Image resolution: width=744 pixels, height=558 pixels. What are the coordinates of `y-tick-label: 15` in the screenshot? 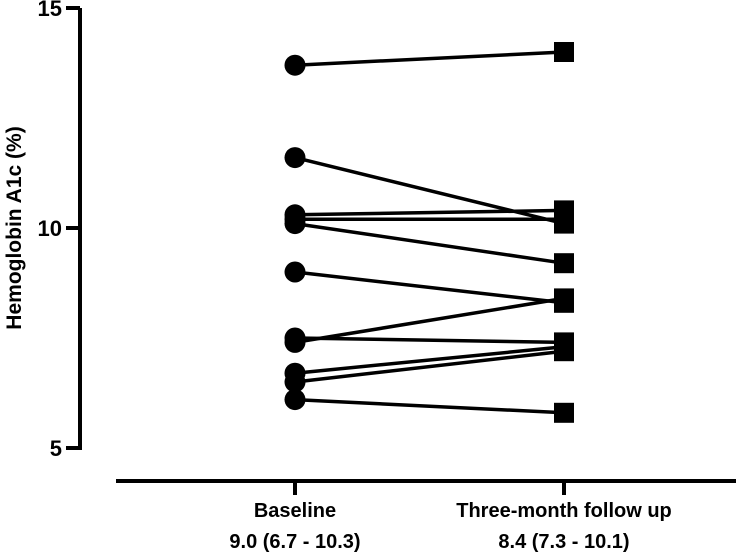 It's located at (50, 10).